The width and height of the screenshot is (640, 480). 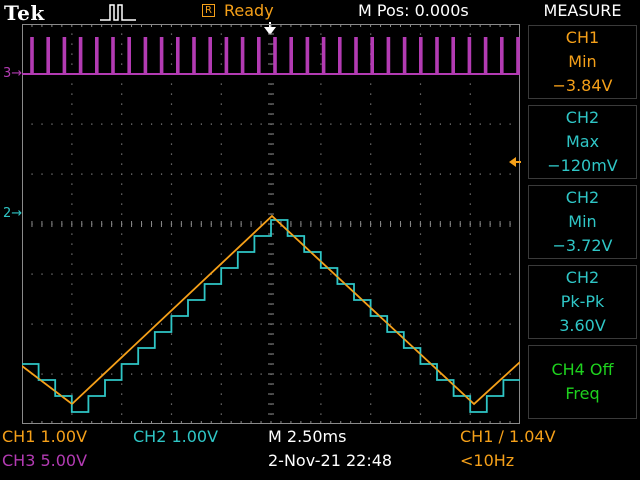 What do you see at coordinates (307, 436) in the screenshot?
I see `timebase: M 2.50ms` at bounding box center [307, 436].